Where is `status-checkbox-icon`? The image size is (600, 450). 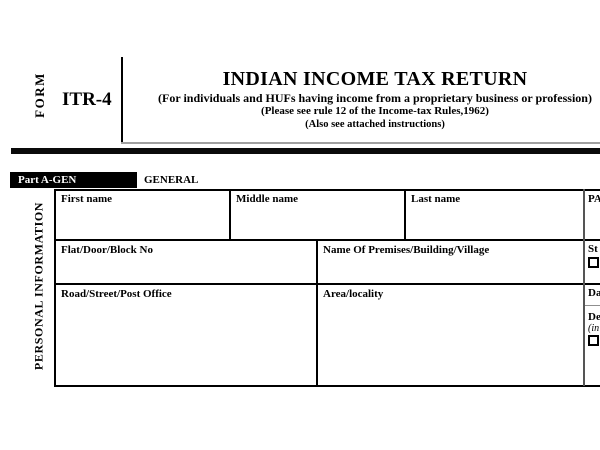 status-checkbox-icon is located at coordinates (593, 262).